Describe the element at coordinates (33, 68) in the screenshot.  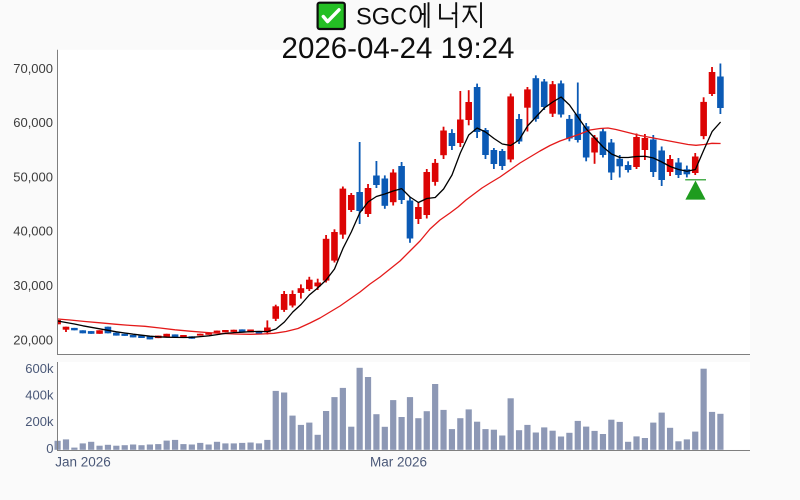
I see `svg-text: 70,000` at that location.